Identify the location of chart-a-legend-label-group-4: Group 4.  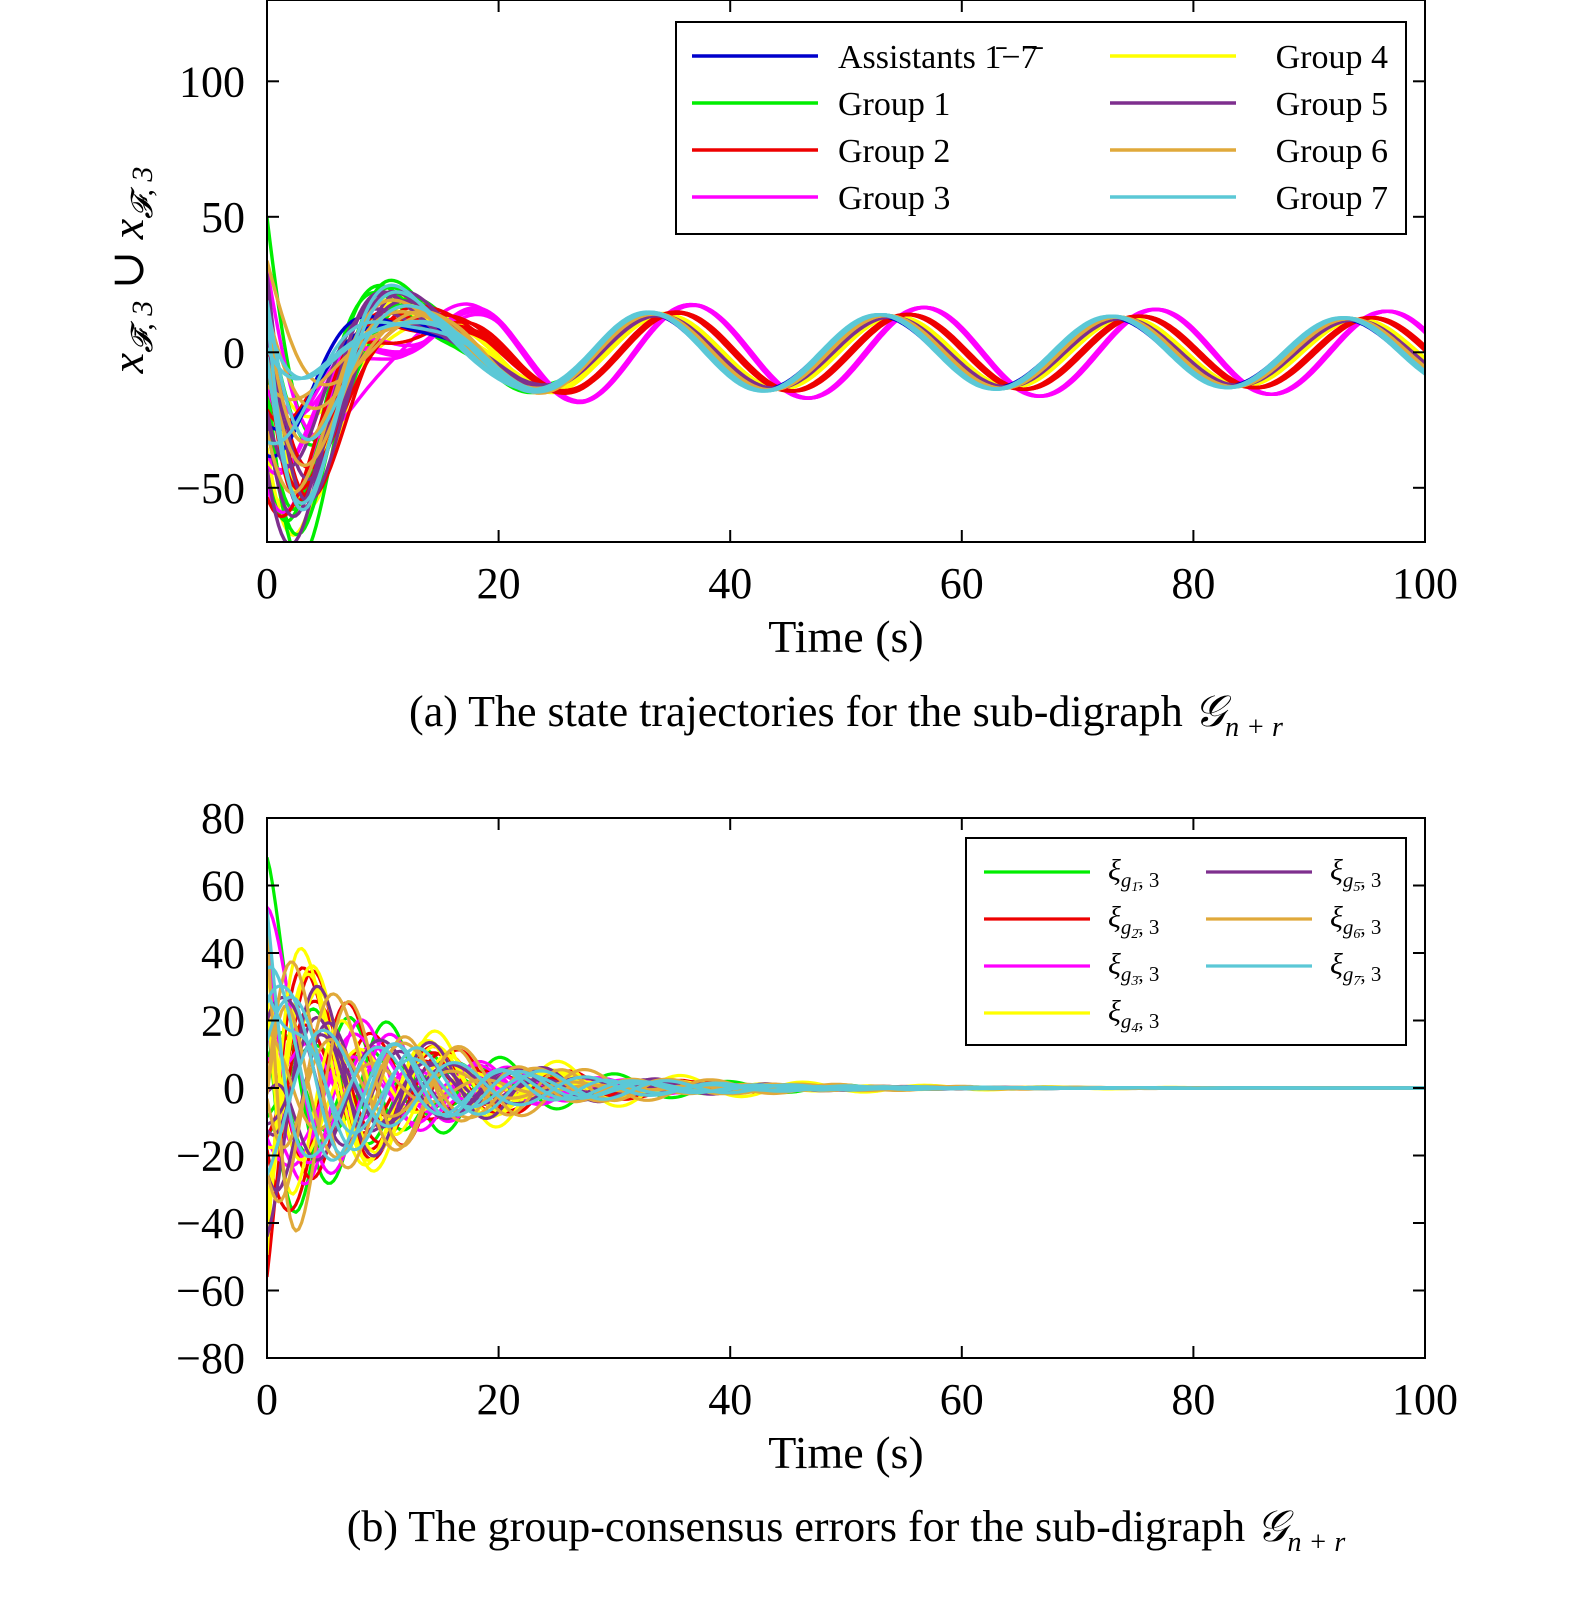
(1332, 57).